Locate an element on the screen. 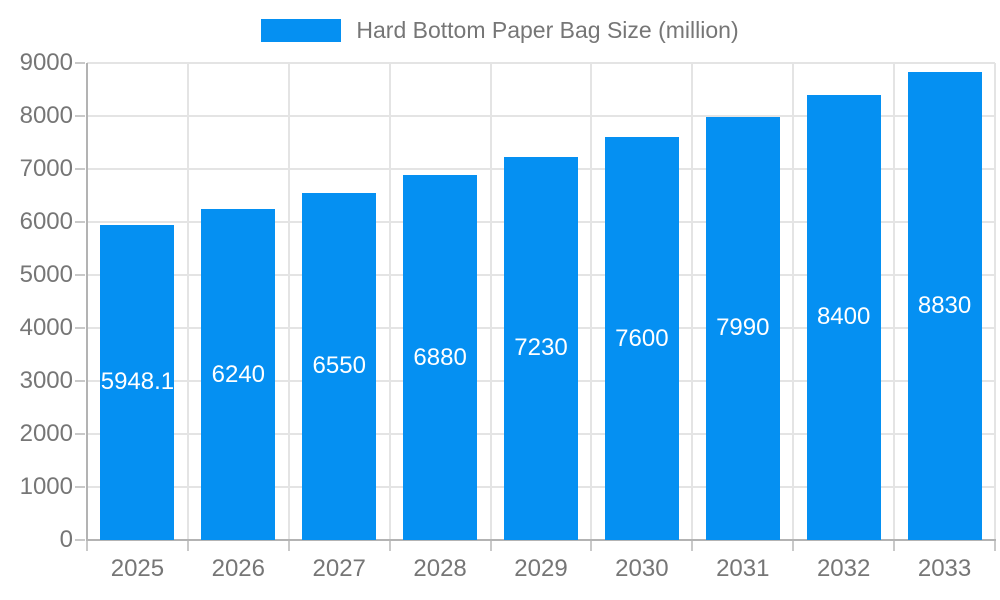 This screenshot has width=1000, height=600. x-axis-label: 2029 is located at coordinates (541, 568).